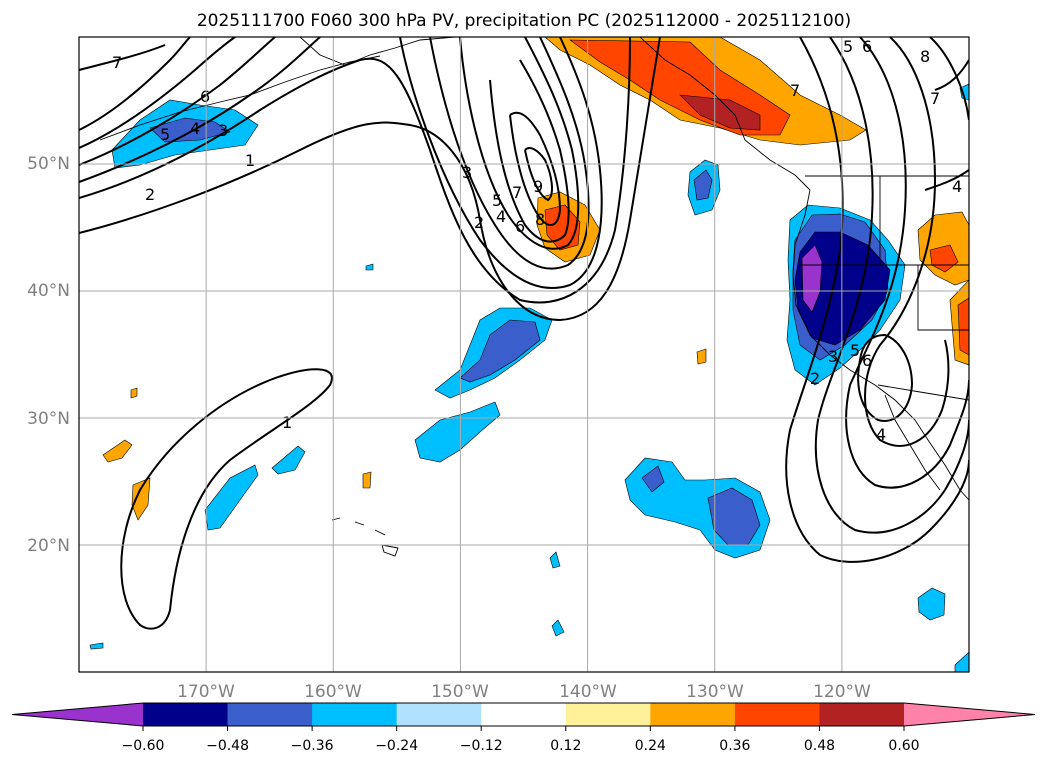 Image resolution: width=1047 pixels, height=765 pixels. I want to click on x-tick-label-150w: 150°W, so click(460, 692).